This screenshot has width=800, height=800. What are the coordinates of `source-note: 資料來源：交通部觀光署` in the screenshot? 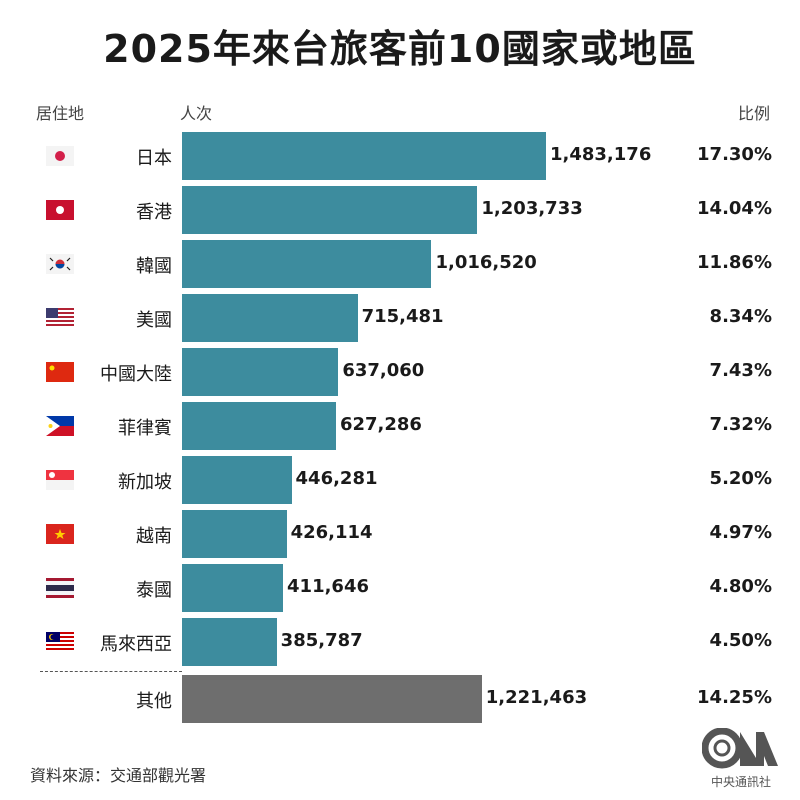 It's located at (118, 775).